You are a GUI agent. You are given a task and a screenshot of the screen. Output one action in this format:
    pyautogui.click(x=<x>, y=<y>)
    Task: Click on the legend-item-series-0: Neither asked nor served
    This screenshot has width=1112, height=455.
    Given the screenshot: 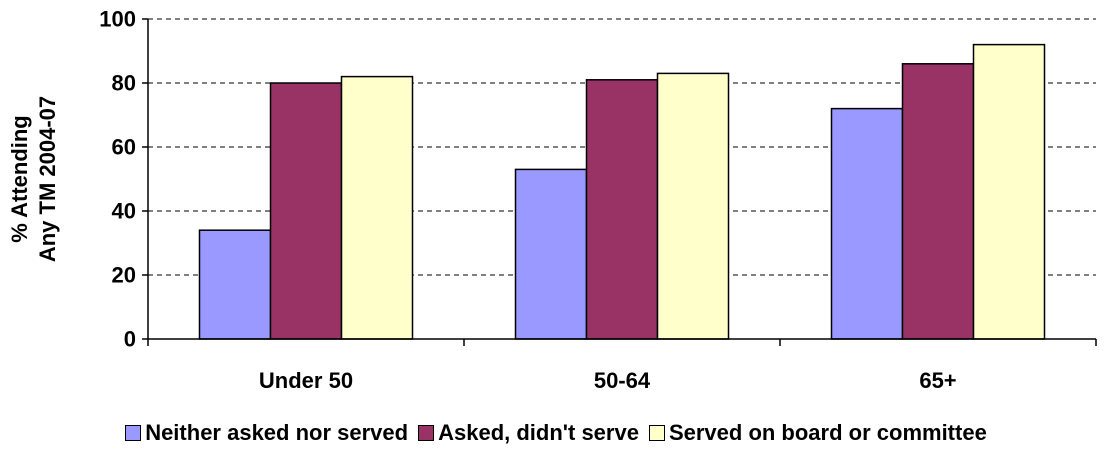 What is the action you would take?
    pyautogui.click(x=266, y=433)
    